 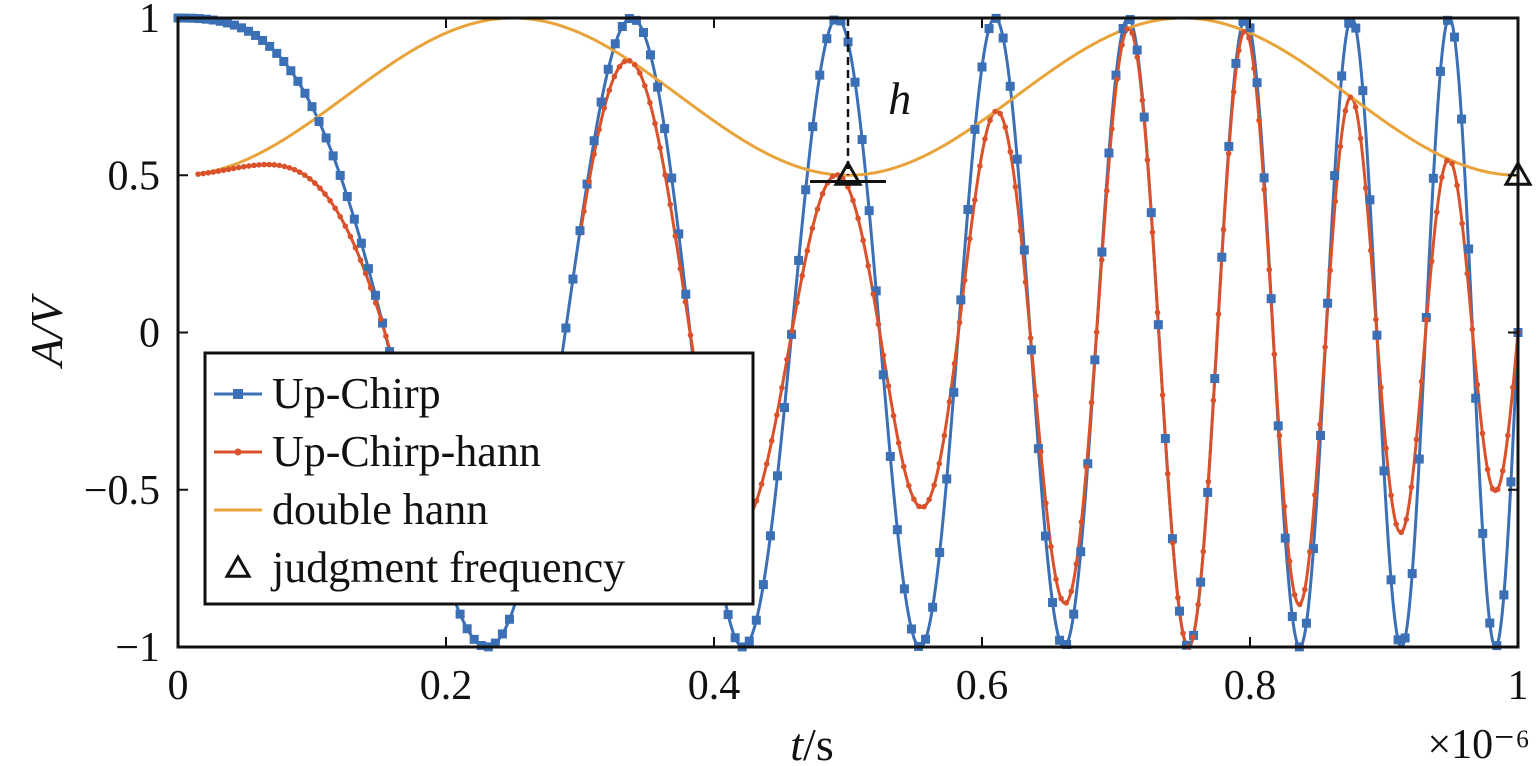 What do you see at coordinates (238, 452) in the screenshot?
I see `legend-marker` at bounding box center [238, 452].